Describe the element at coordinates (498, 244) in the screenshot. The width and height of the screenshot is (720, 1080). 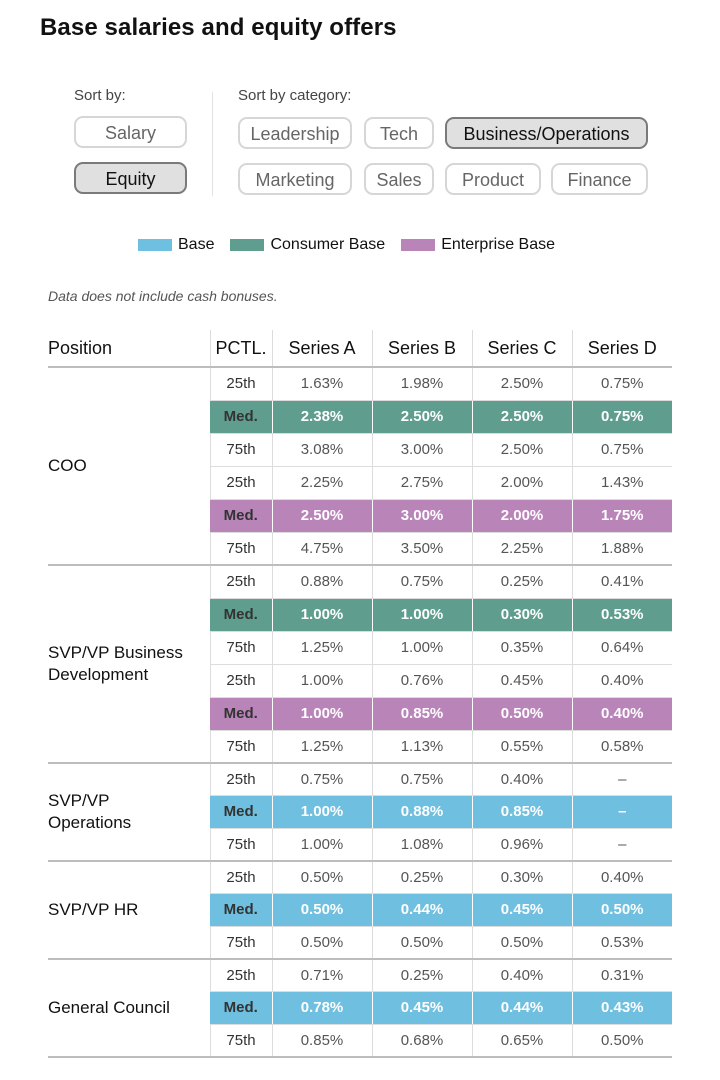
I see `legend-label-enterprise-base: Enterprise Base` at that location.